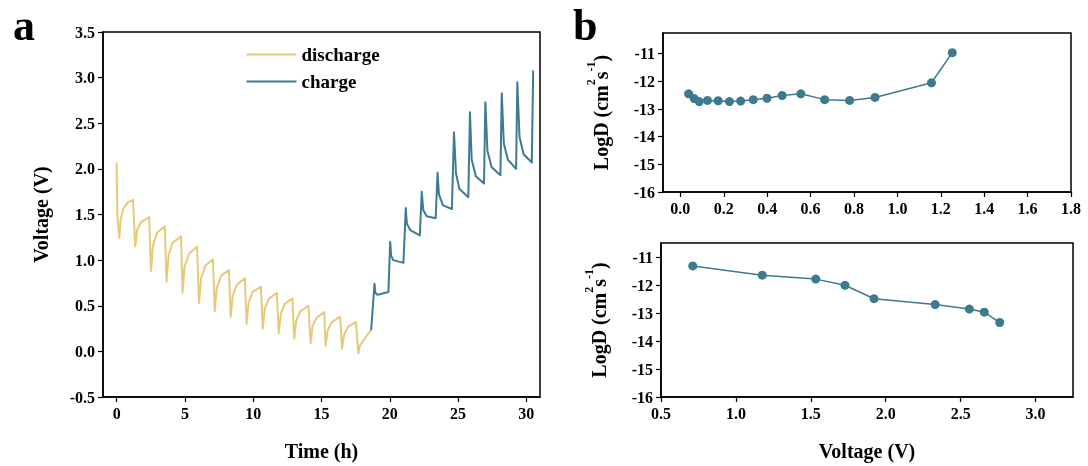  I want to click on x-tick-label: 1.6, so click(1027, 208).